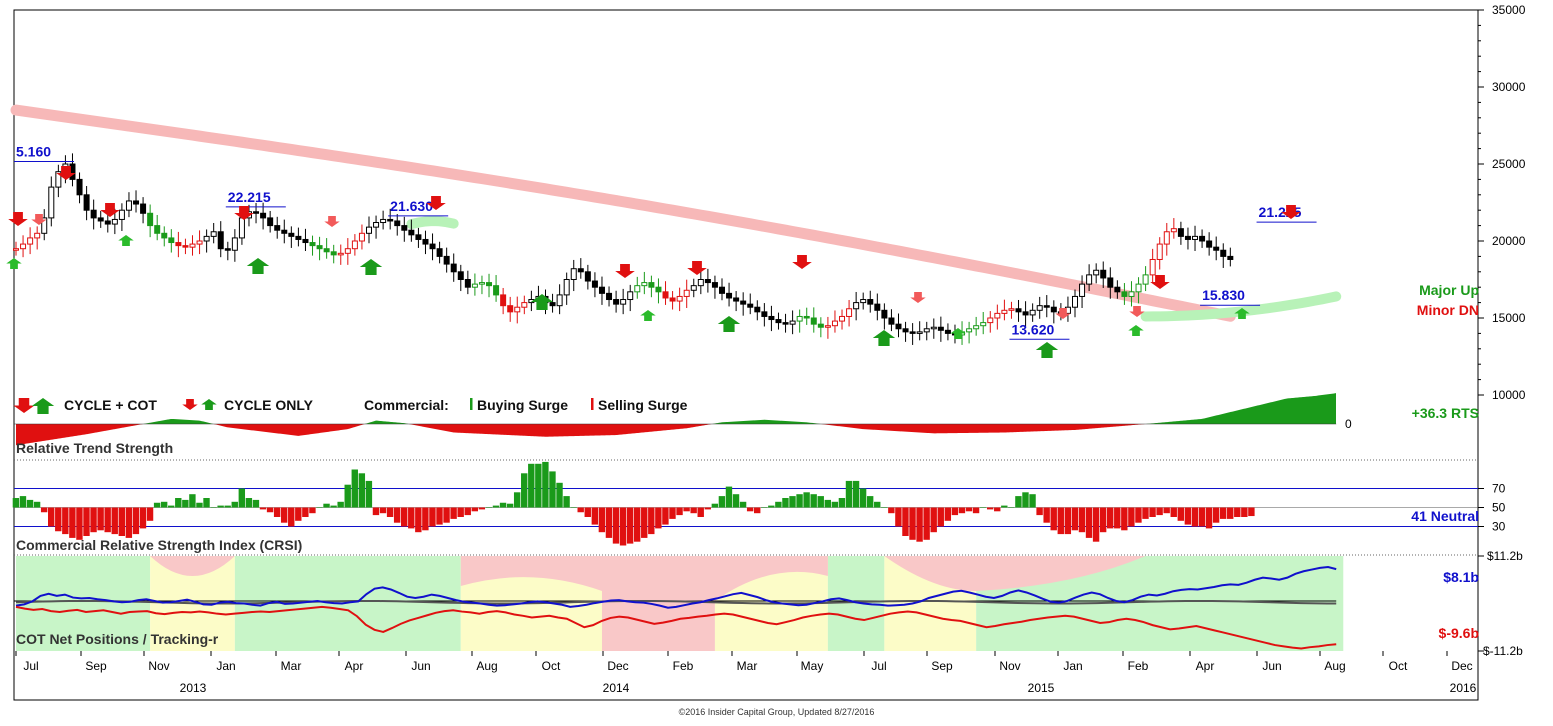 The image size is (1553, 726). I want to click on cycle-only-up-arrow, so click(958, 333).